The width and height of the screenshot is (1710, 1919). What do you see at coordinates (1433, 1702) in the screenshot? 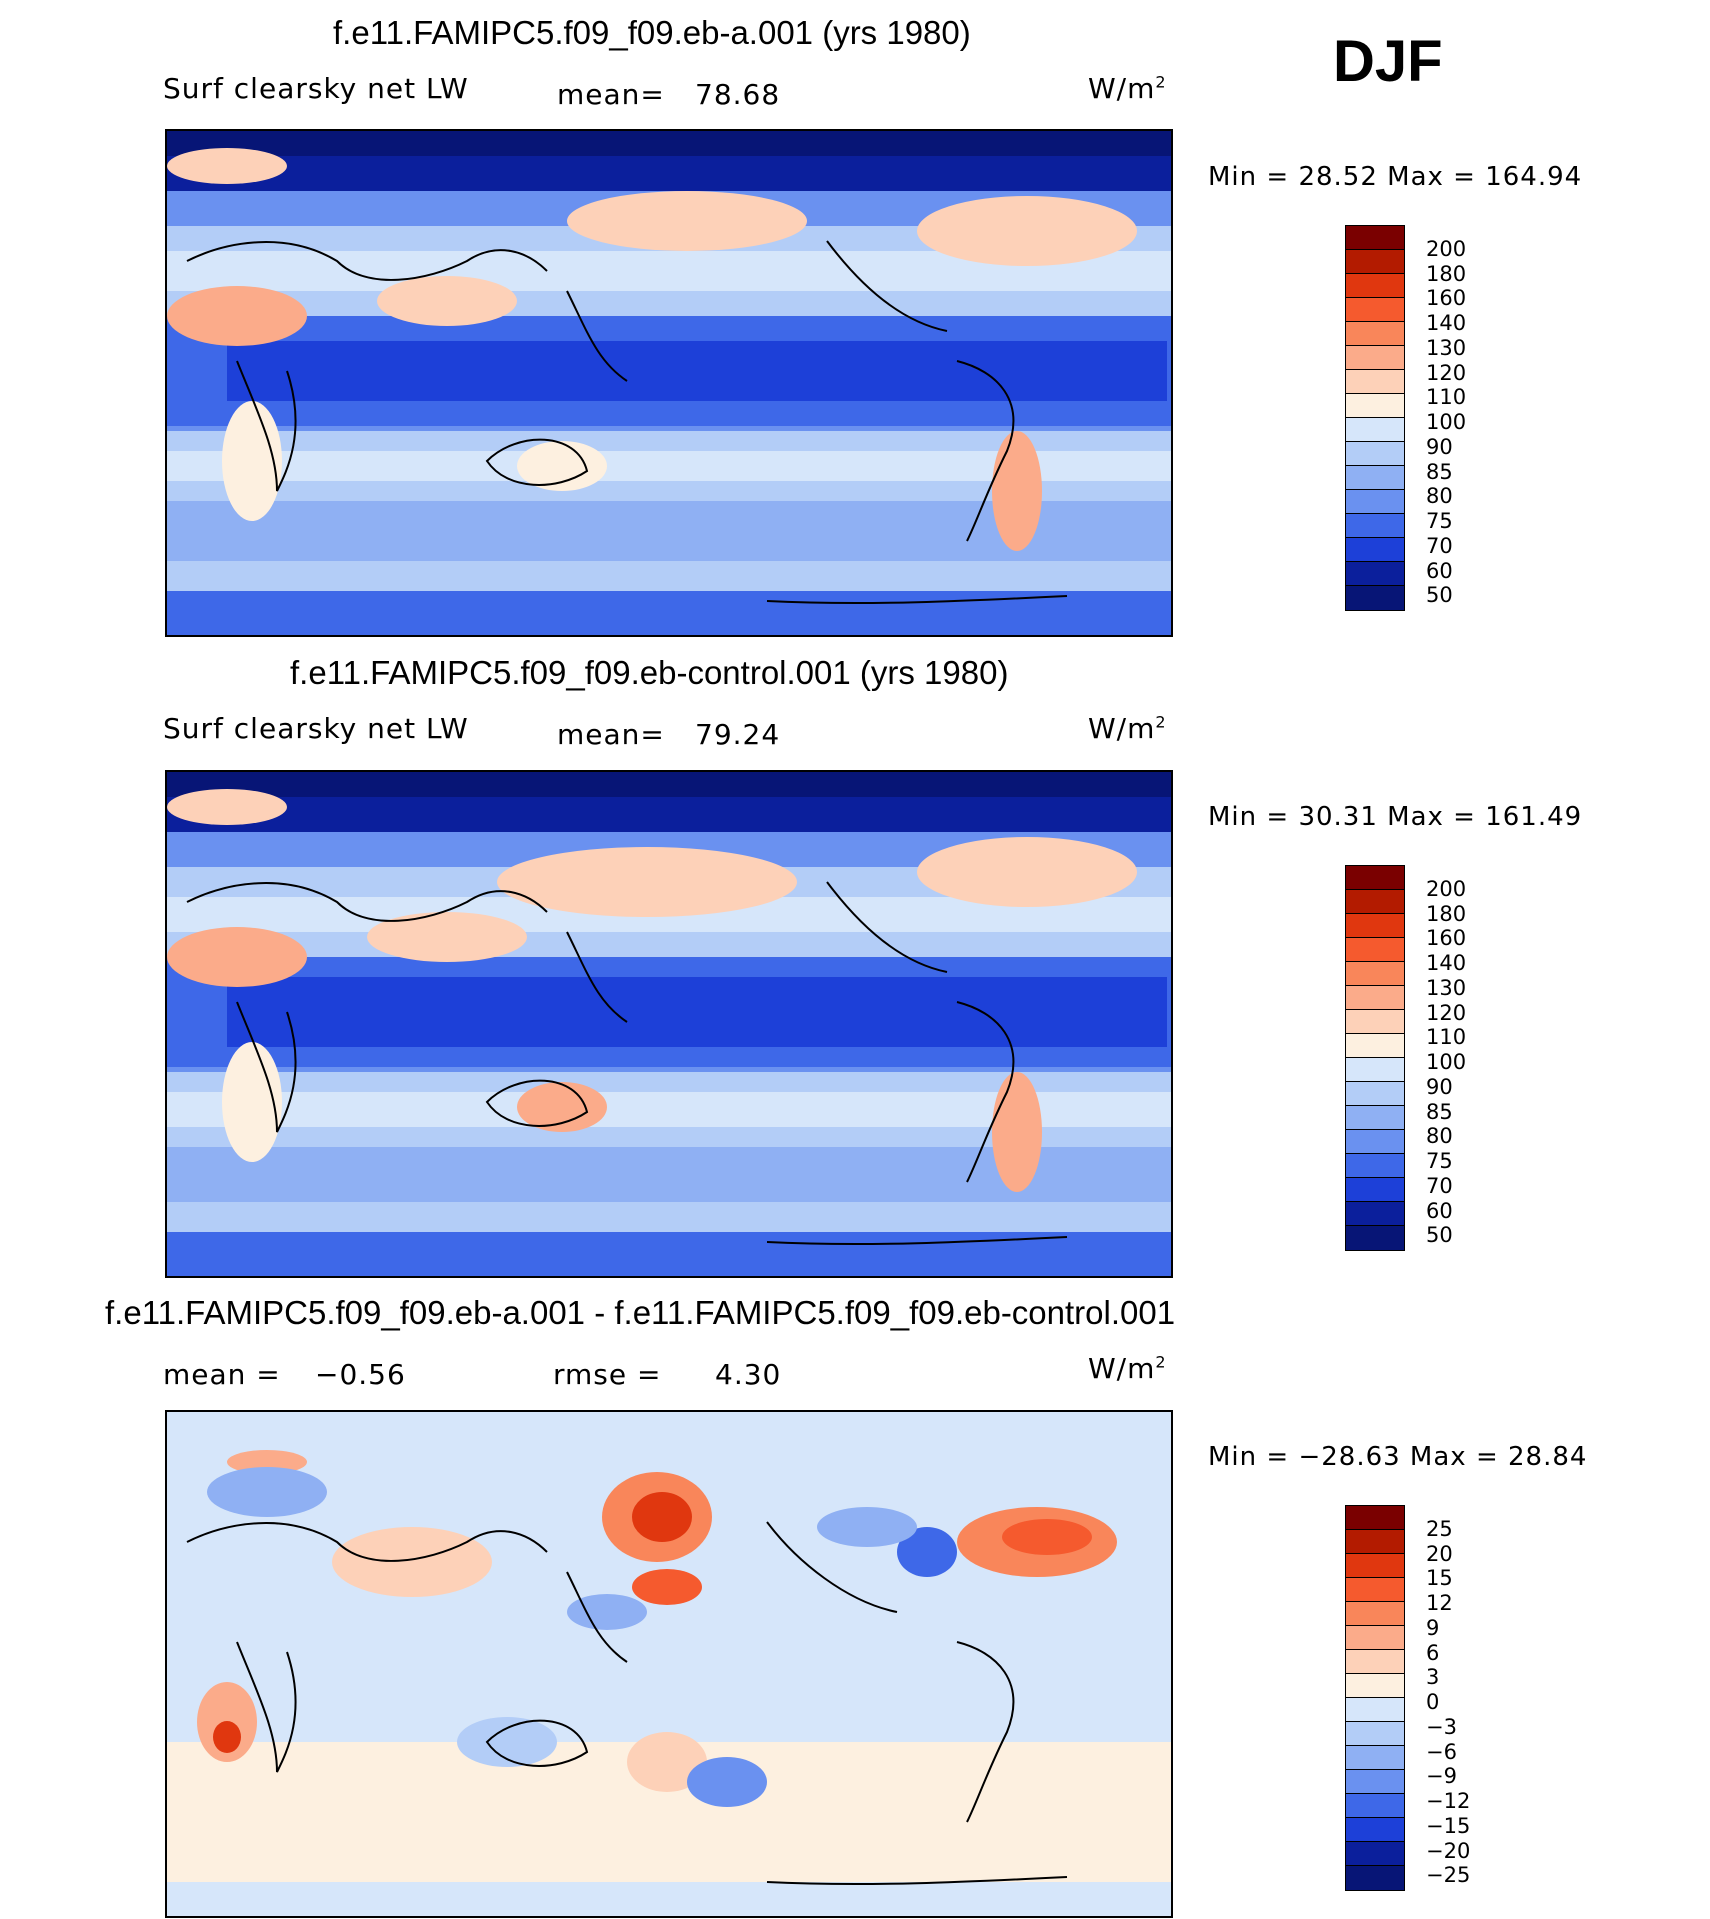
I see `colorbar-tick-label: 0` at bounding box center [1433, 1702].